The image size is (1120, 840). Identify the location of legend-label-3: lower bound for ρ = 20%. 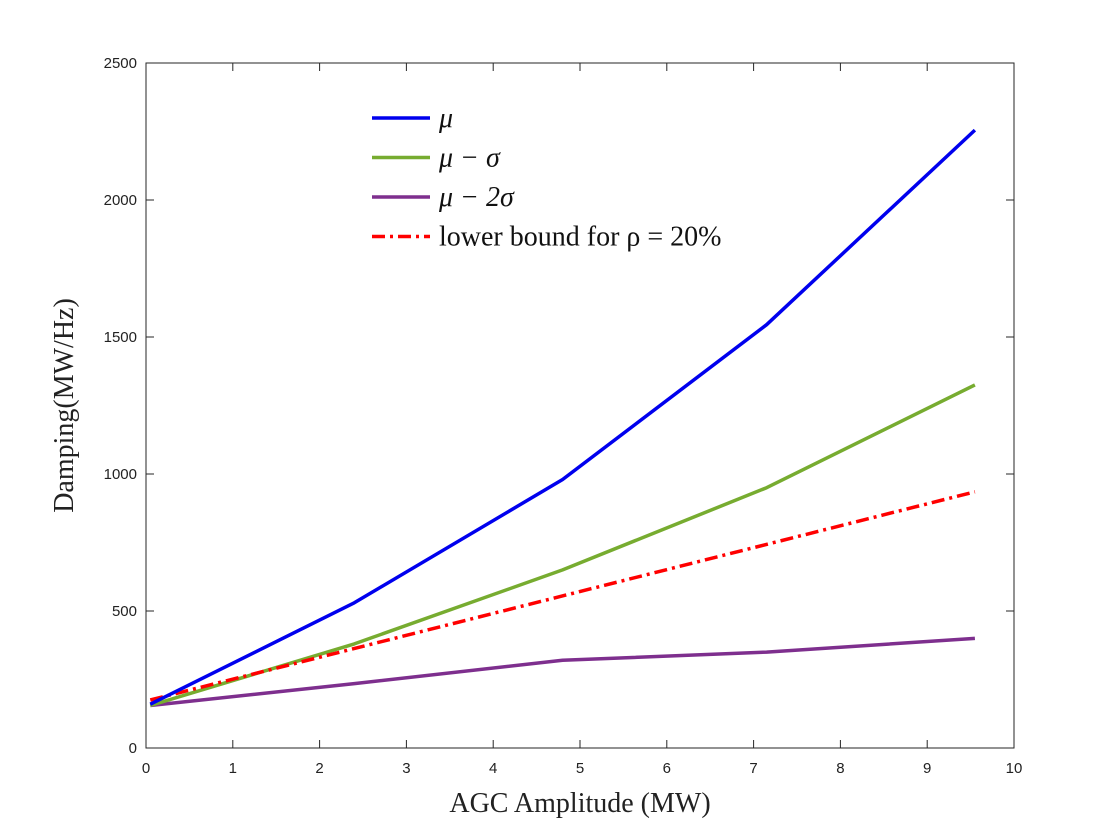
(580, 237).